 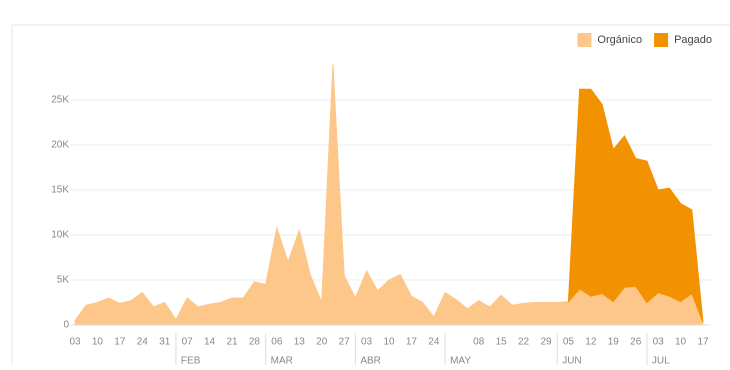 What do you see at coordinates (370, 360) in the screenshot?
I see `month-label: ABR` at bounding box center [370, 360].